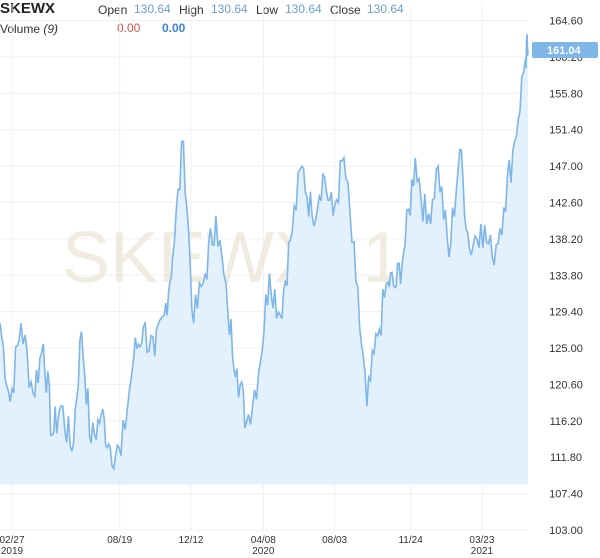 The height and width of the screenshot is (558, 600). I want to click on x-tick-label: 02/27, so click(12, 540).